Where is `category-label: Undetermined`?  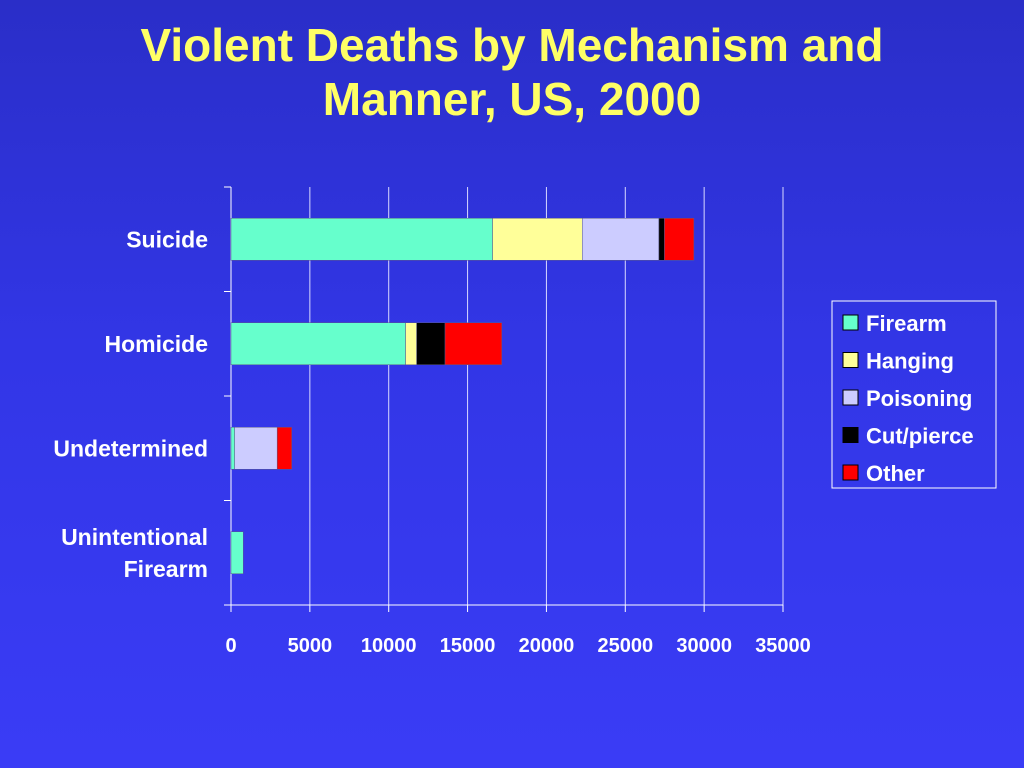 category-label: Undetermined is located at coordinates (130, 448).